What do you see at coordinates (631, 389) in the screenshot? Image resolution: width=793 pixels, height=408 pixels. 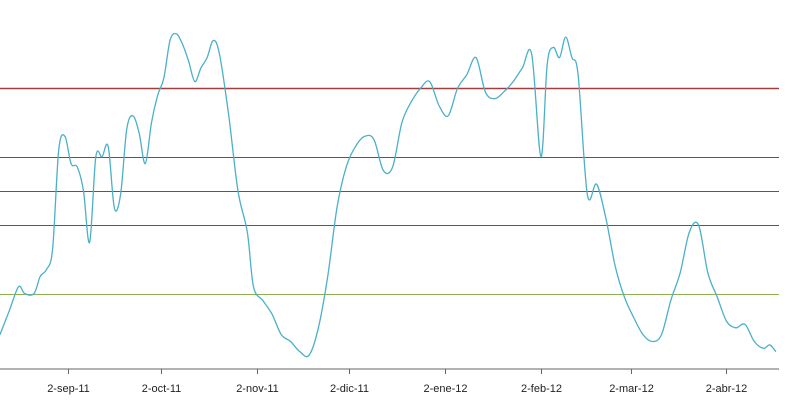 I see `x-tick-label: 2-mar-12` at bounding box center [631, 389].